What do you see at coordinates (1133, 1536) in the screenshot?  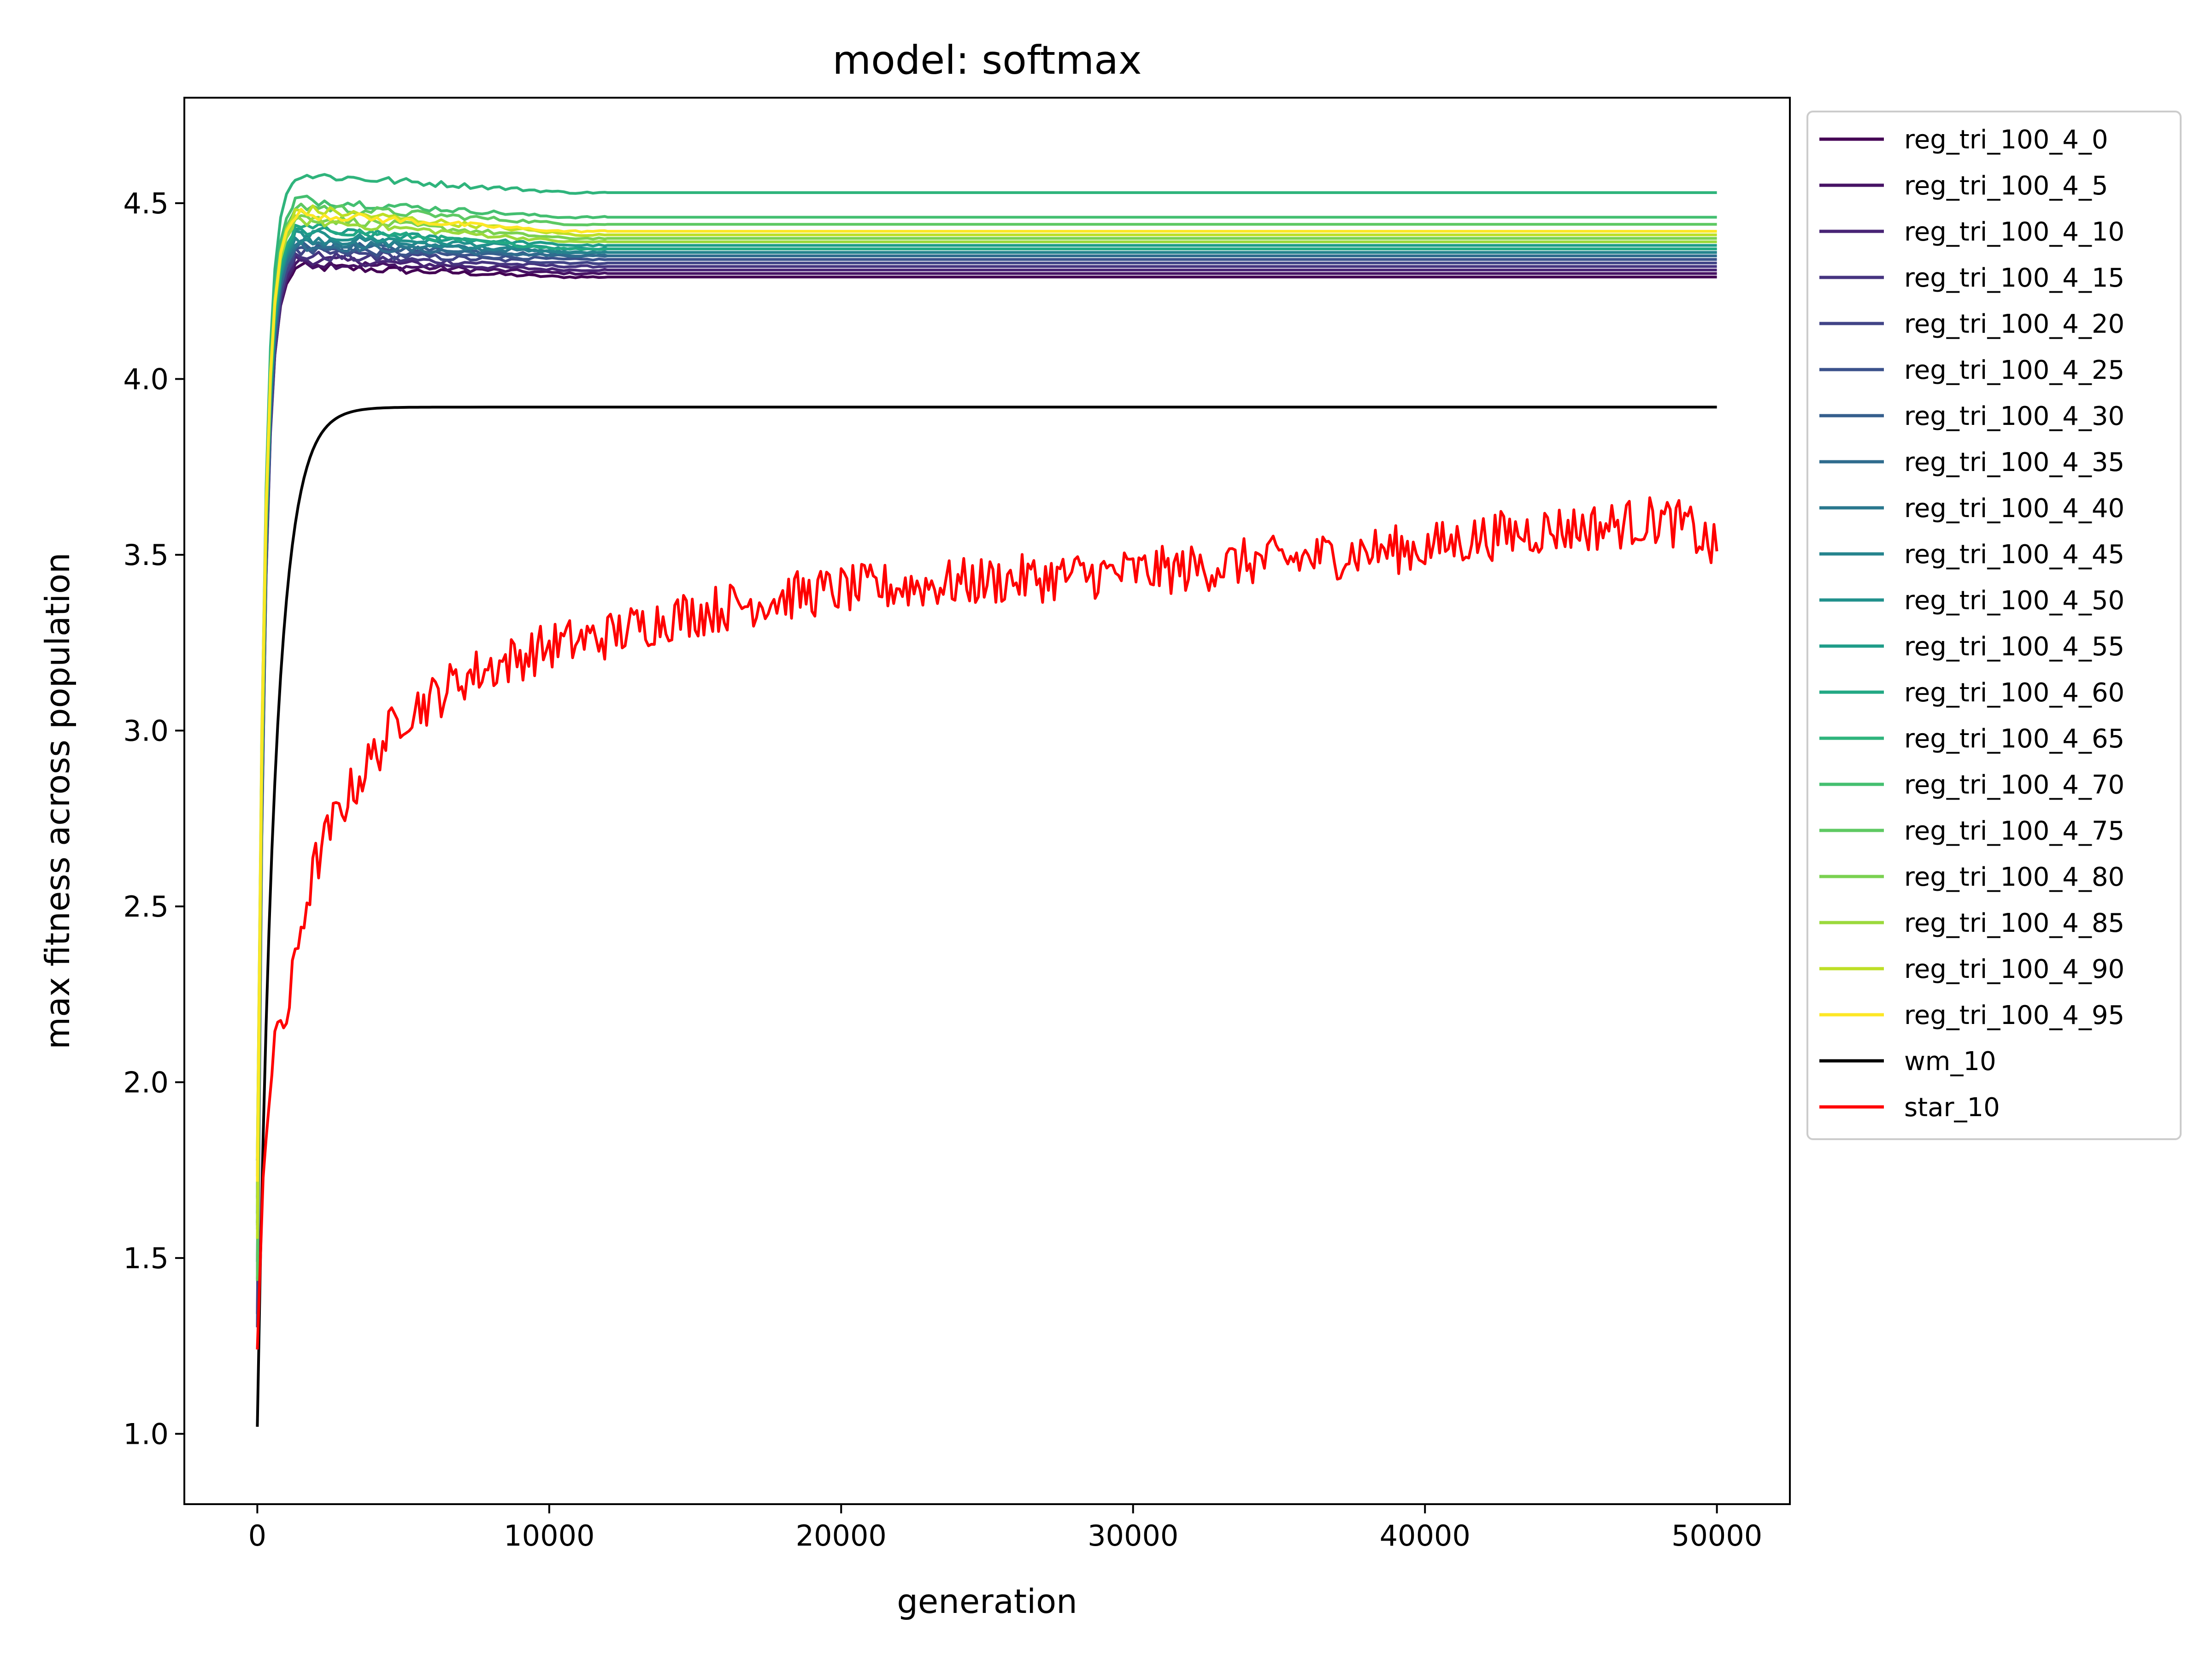 I see `x-tick-label: 30000` at bounding box center [1133, 1536].